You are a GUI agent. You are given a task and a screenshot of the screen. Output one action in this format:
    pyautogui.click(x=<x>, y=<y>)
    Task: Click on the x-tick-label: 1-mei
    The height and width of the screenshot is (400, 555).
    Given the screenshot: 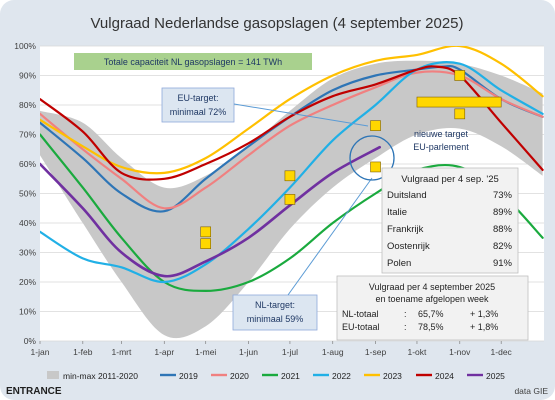 What is the action you would take?
    pyautogui.click(x=205, y=352)
    